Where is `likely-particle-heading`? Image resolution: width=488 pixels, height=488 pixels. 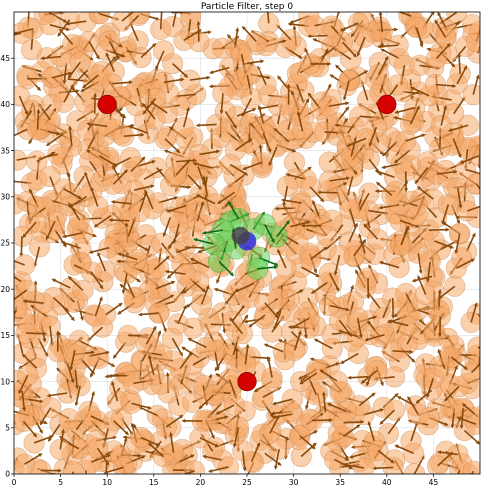 likely-particle-heading is located at coordinates (204, 241).